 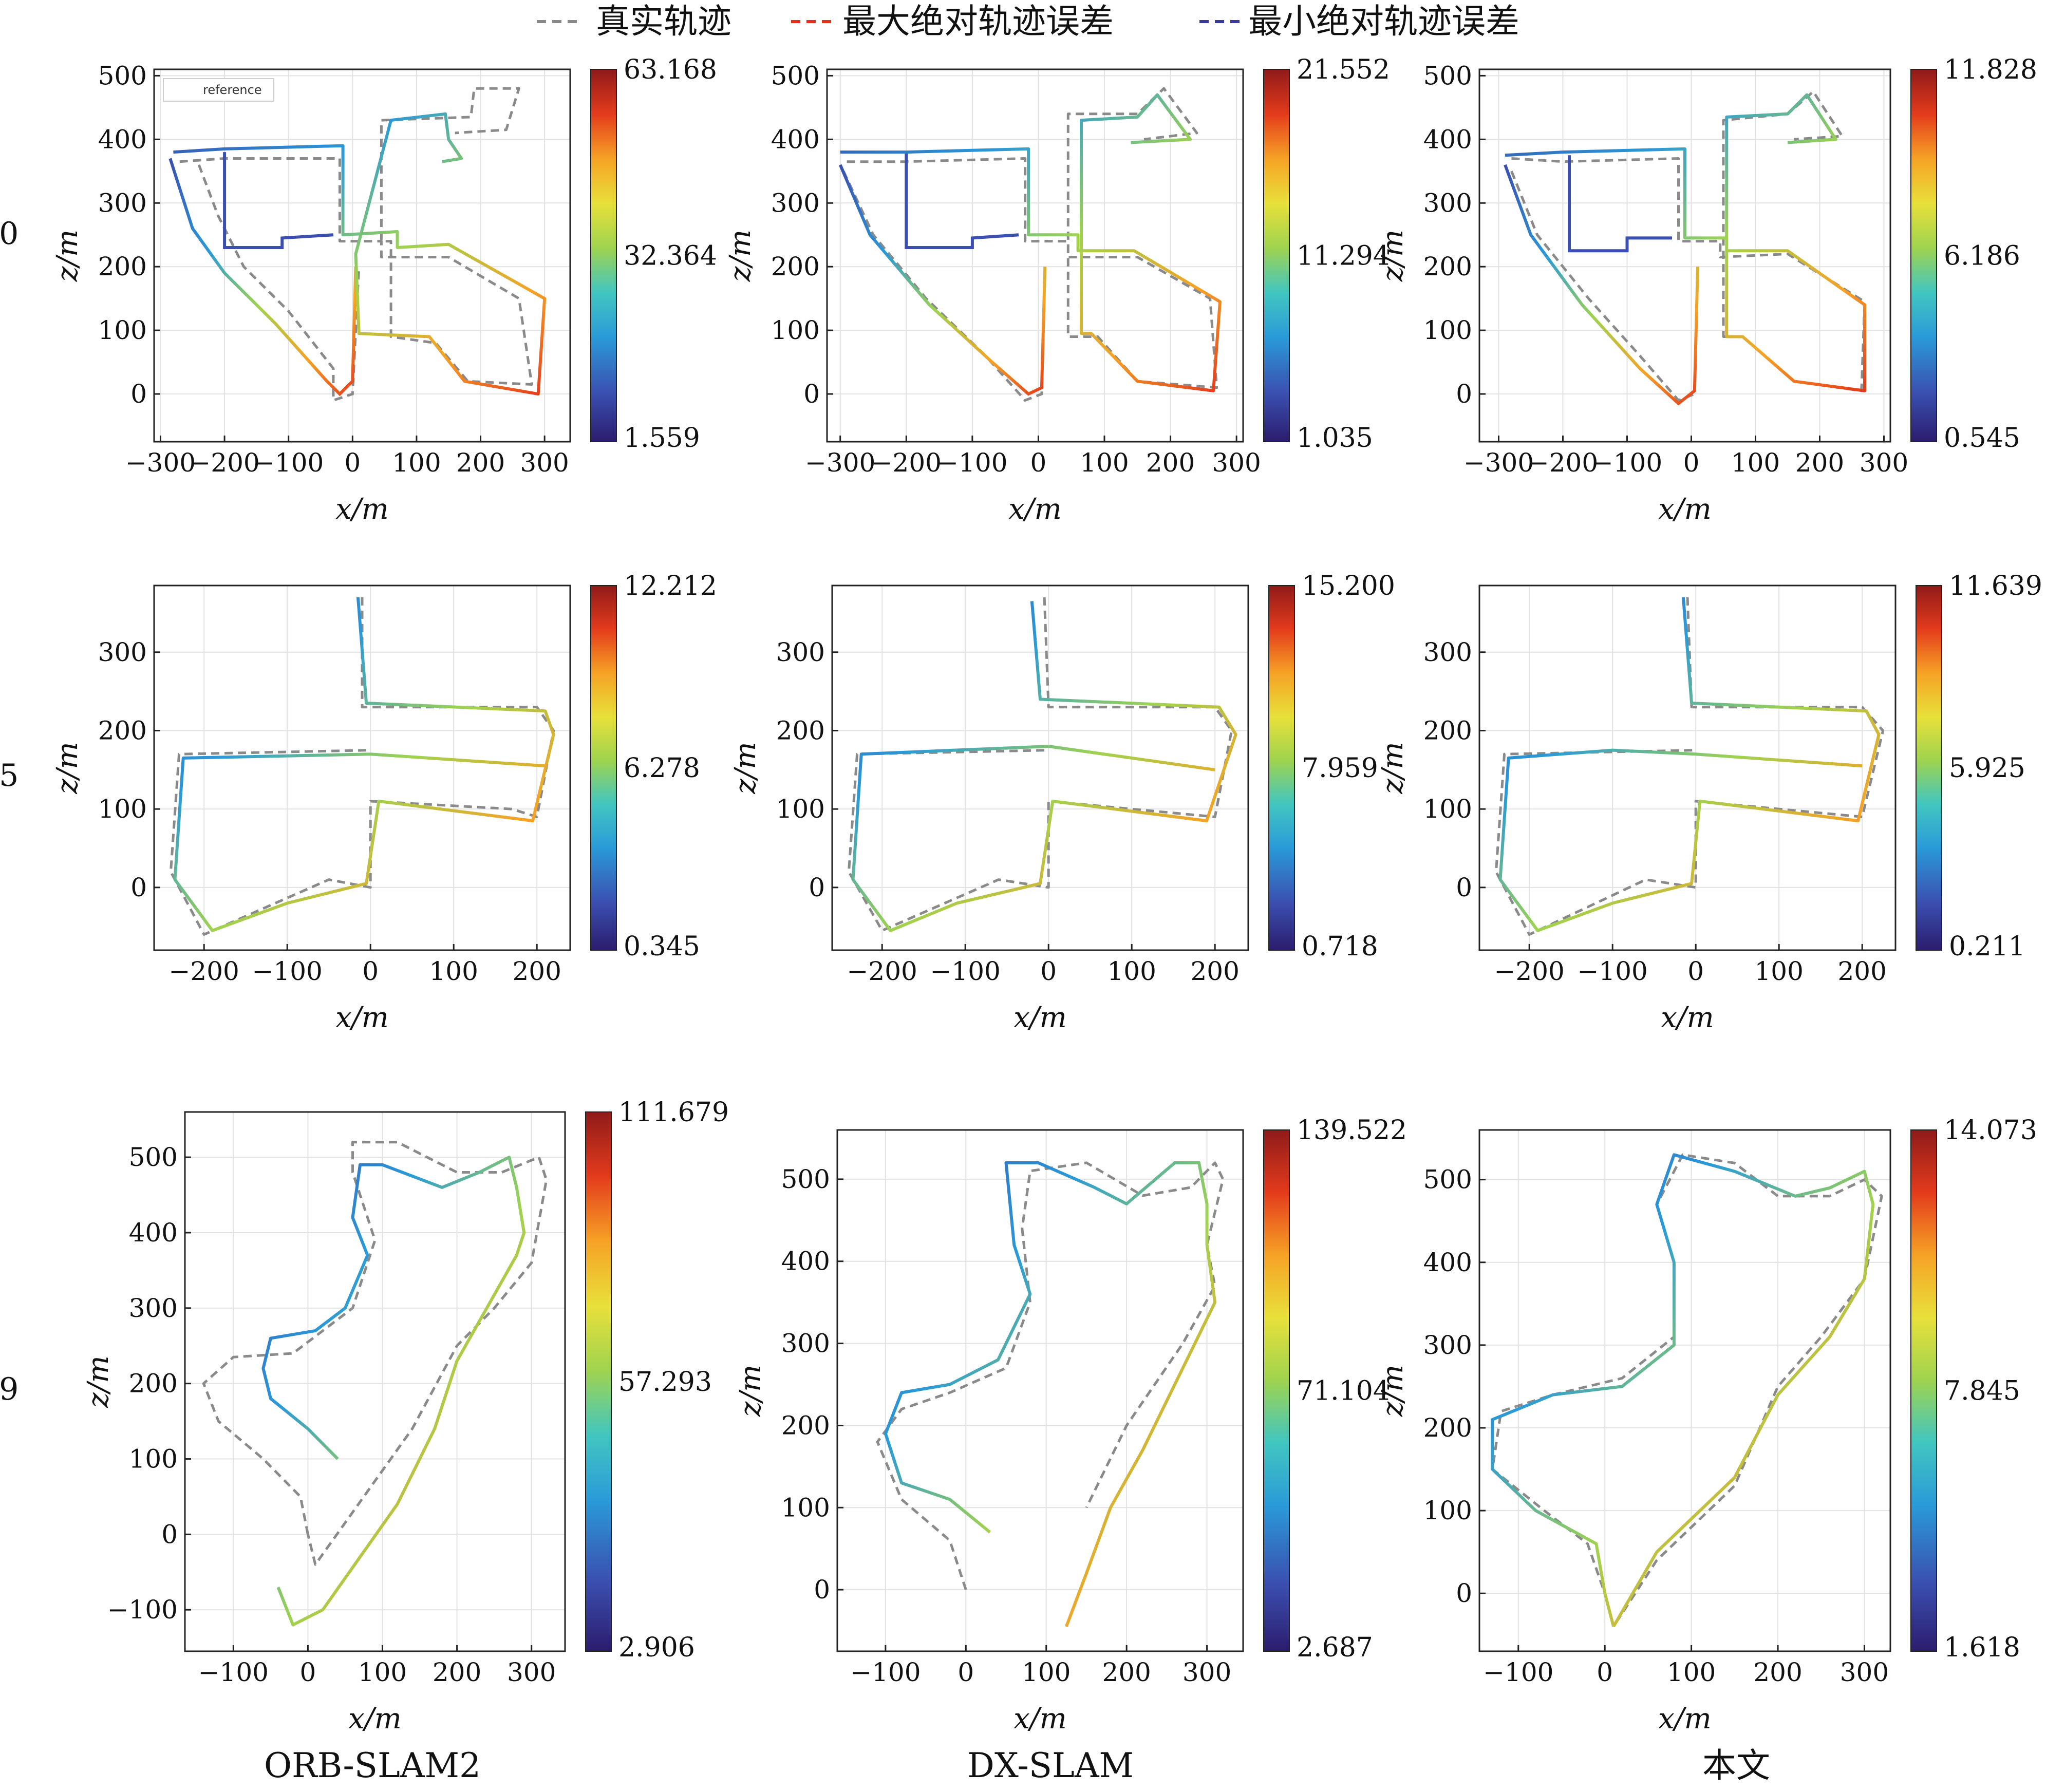 What do you see at coordinates (1348, 586) in the screenshot?
I see `colorbar-max-label: 15.200` at bounding box center [1348, 586].